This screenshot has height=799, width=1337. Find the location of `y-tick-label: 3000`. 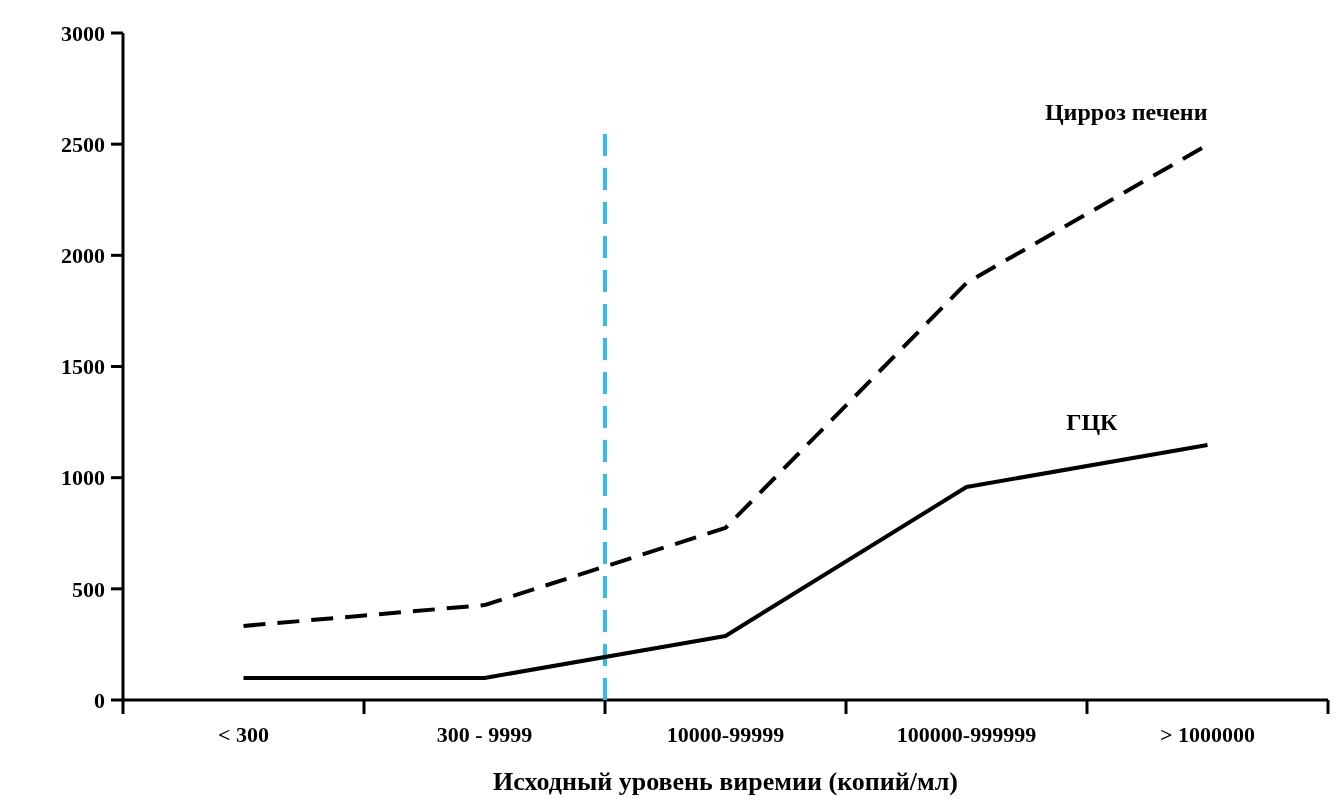

y-tick-label: 3000 is located at coordinates (83, 33).